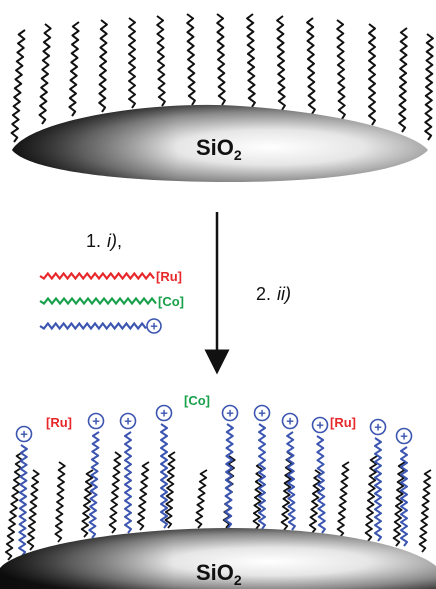  What do you see at coordinates (214, 419) in the screenshot?
I see `bottom-end-groups: + + + + + + + + + + [Ru] [Ru] [Co]` at bounding box center [214, 419].